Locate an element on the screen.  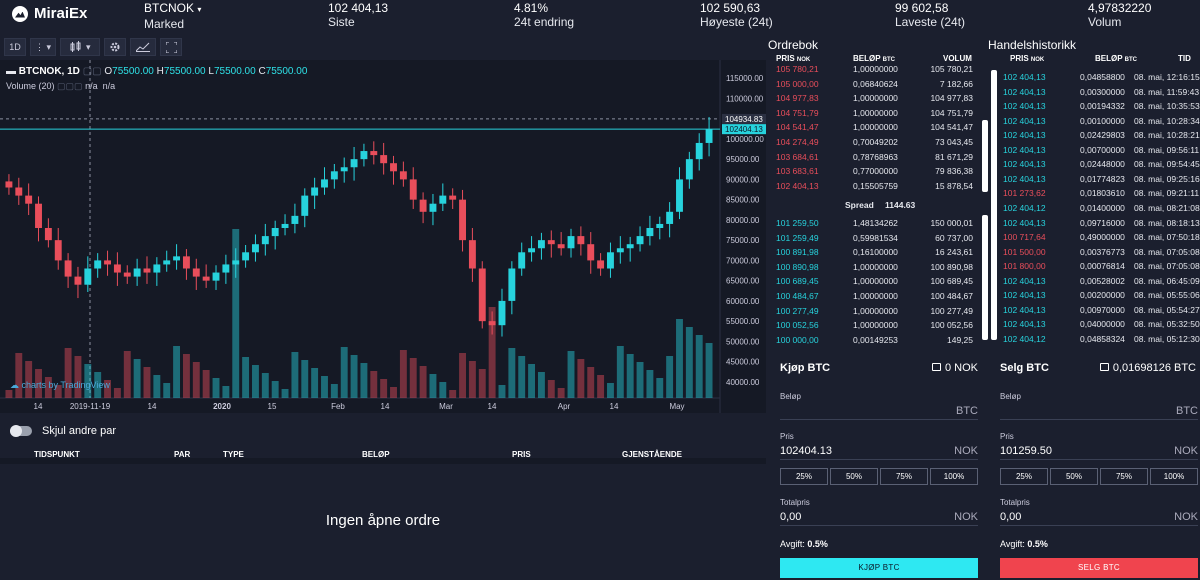
fullscreen-button is located at coordinates (171, 47).